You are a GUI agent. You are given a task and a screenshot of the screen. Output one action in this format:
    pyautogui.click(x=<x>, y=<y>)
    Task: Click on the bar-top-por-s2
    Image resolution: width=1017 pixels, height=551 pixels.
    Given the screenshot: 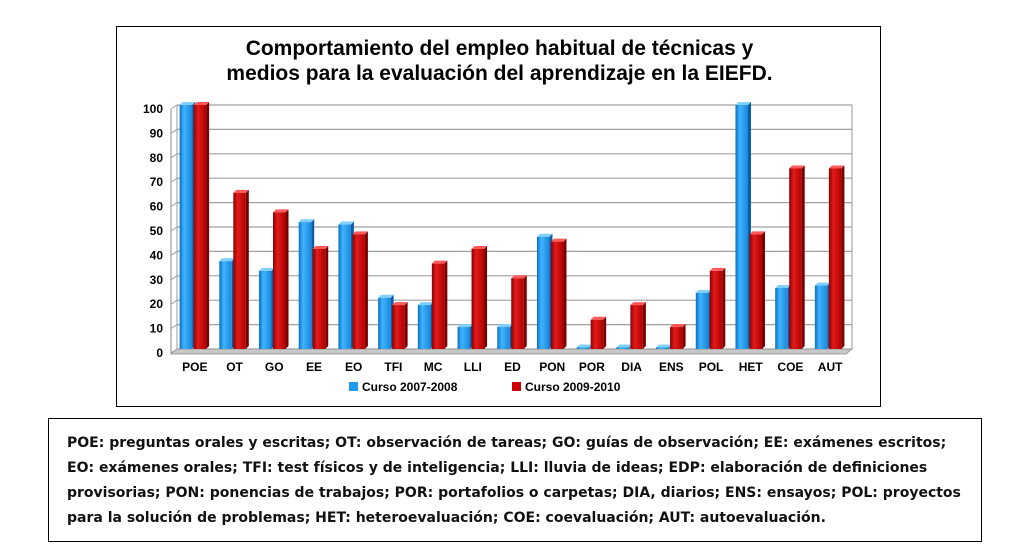 What is the action you would take?
    pyautogui.click(x=598, y=318)
    